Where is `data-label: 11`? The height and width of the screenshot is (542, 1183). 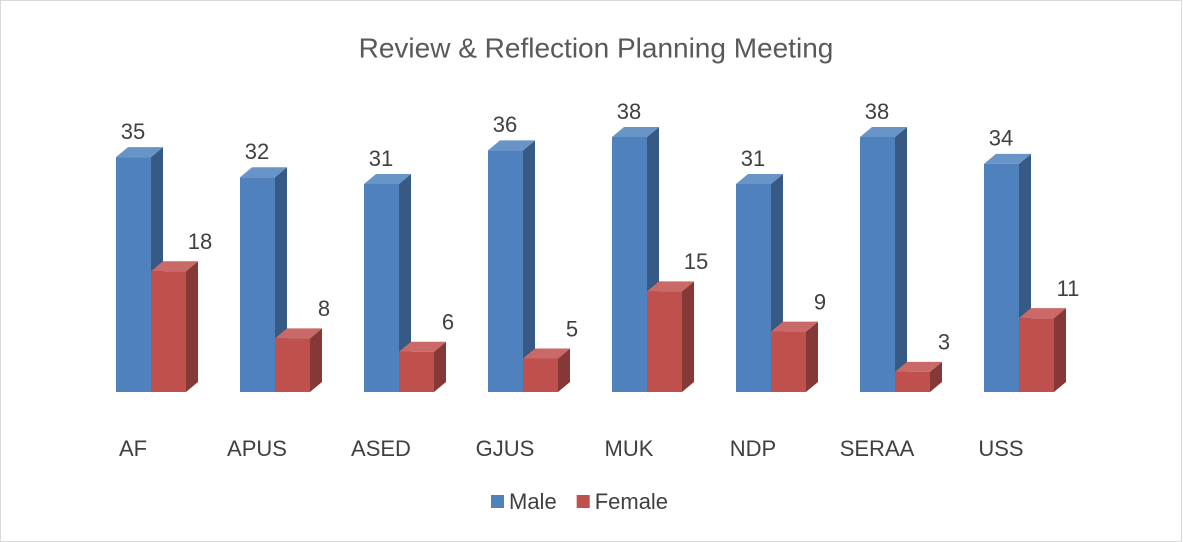 data-label: 11 is located at coordinates (1068, 288).